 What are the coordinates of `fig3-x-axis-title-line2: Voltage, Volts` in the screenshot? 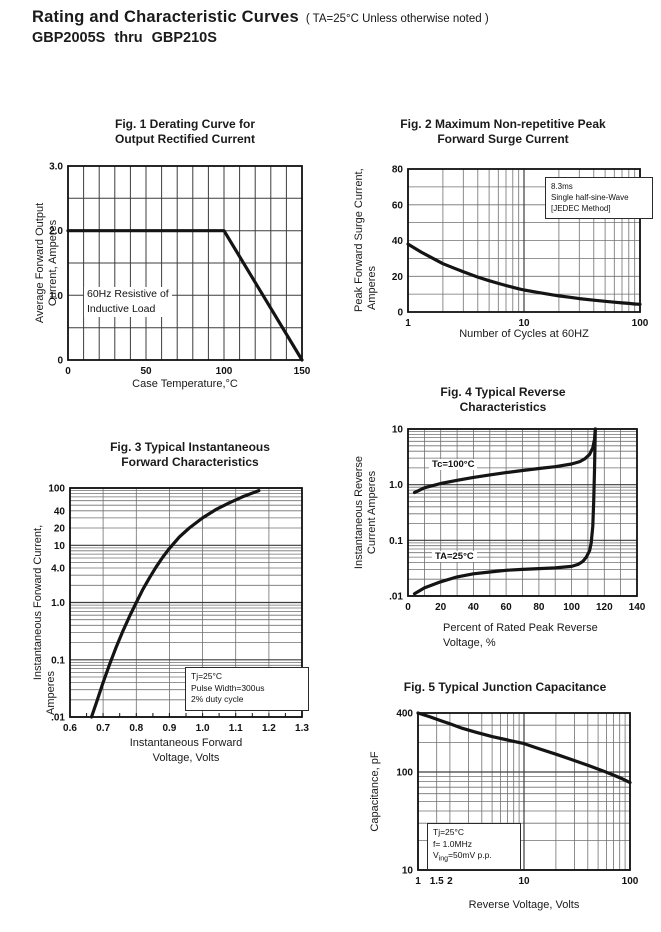 It's located at (186, 758).